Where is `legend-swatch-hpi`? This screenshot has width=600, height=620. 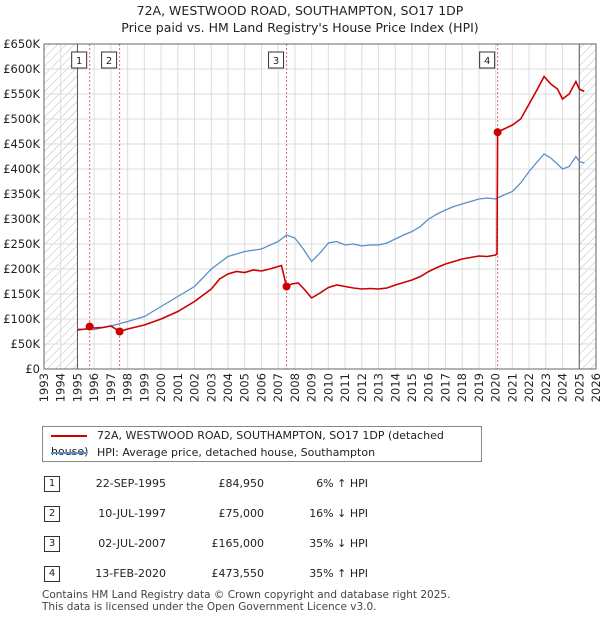
legend-swatch-hpi is located at coordinates (69, 453).